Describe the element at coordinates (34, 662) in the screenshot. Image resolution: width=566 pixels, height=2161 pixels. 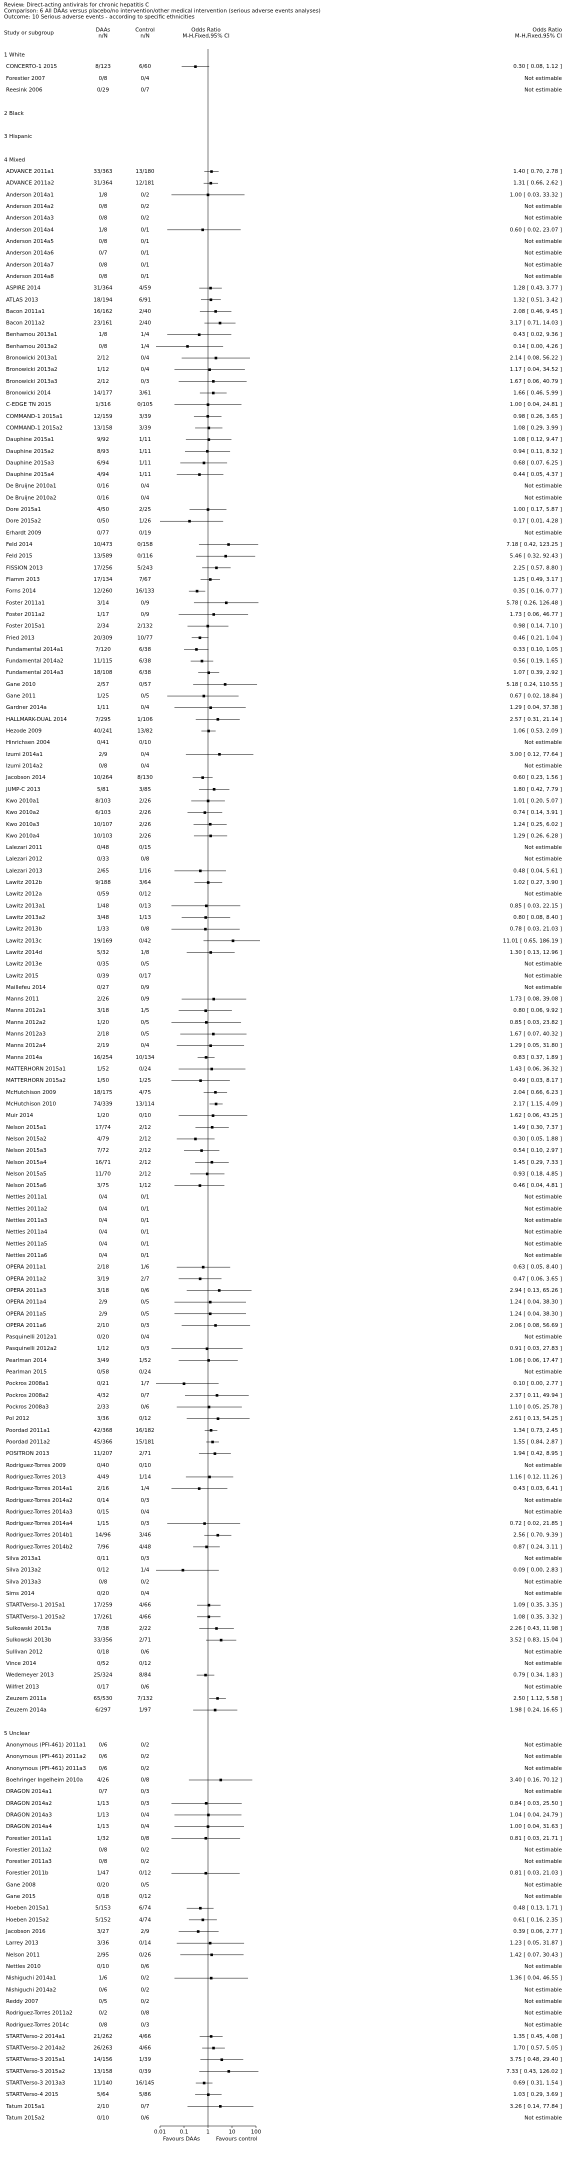
I see `study-name: Fundamental 2014a2` at that location.